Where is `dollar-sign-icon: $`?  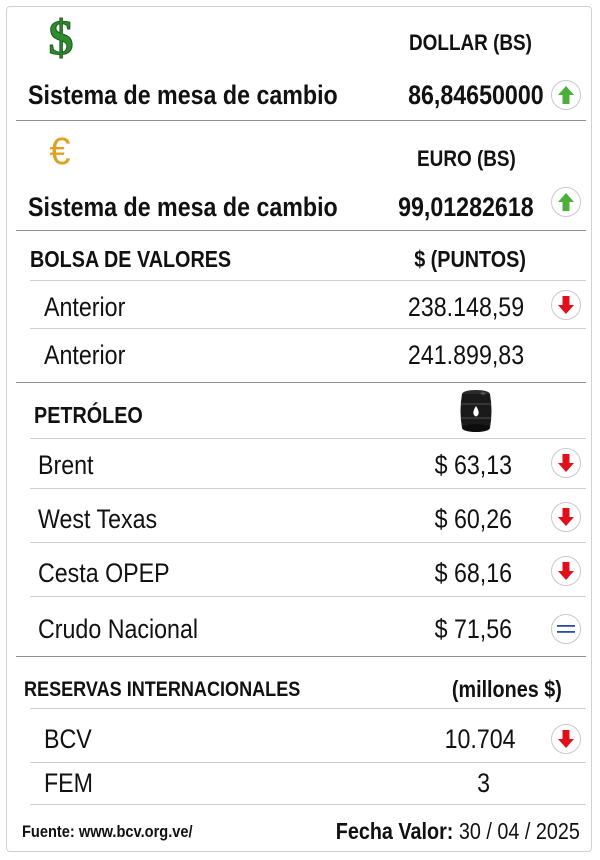 dollar-sign-icon: $ is located at coordinates (61, 37).